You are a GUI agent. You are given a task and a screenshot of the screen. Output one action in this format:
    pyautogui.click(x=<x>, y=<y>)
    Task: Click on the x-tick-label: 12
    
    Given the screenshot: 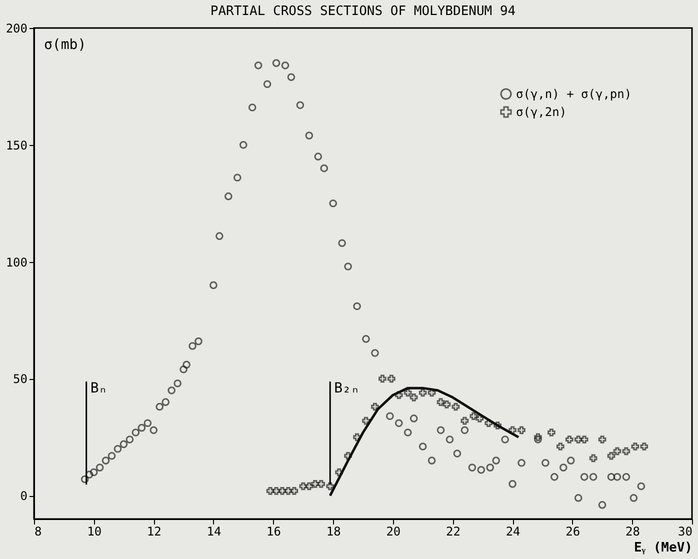 What is the action you would take?
    pyautogui.click(x=154, y=531)
    